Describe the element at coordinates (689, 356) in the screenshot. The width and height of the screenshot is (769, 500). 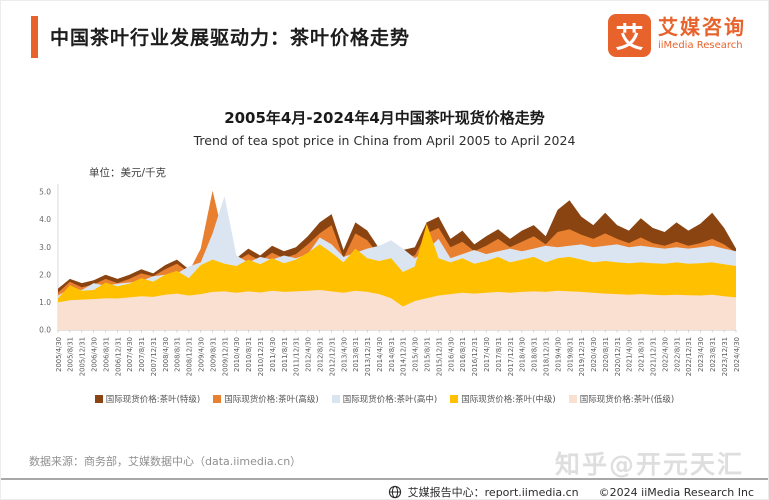
I see `x-axis-label: 2022/12/31` at that location.